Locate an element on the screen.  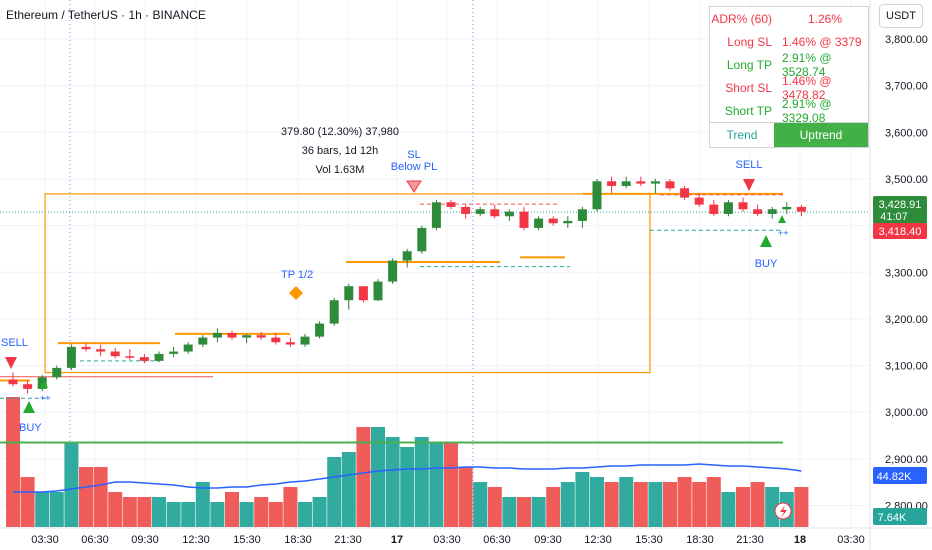
stat-value: 1.26% is located at coordinates (825, 18).